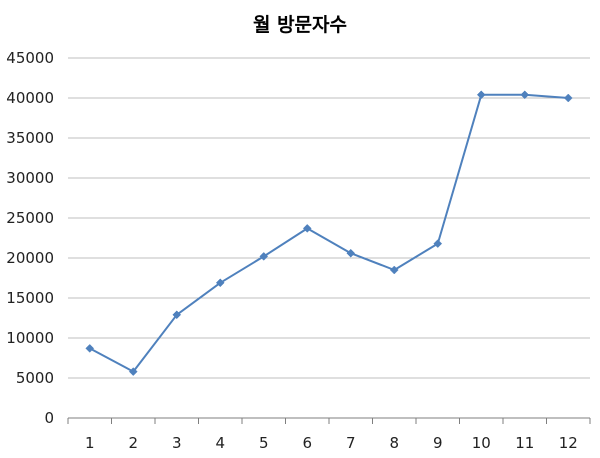 The height and width of the screenshot is (458, 600). I want to click on x-tick-label: 12, so click(568, 443).